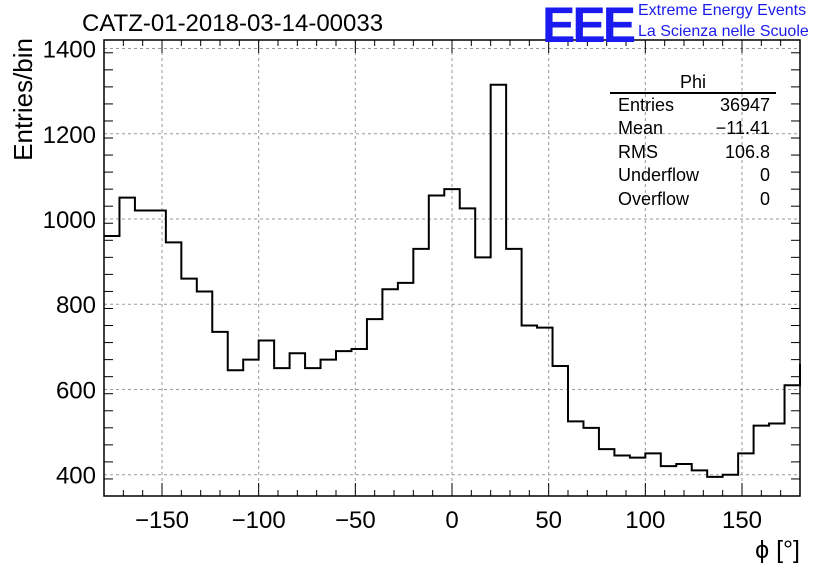 The width and height of the screenshot is (836, 572). I want to click on stats-label: Underflow, so click(659, 175).